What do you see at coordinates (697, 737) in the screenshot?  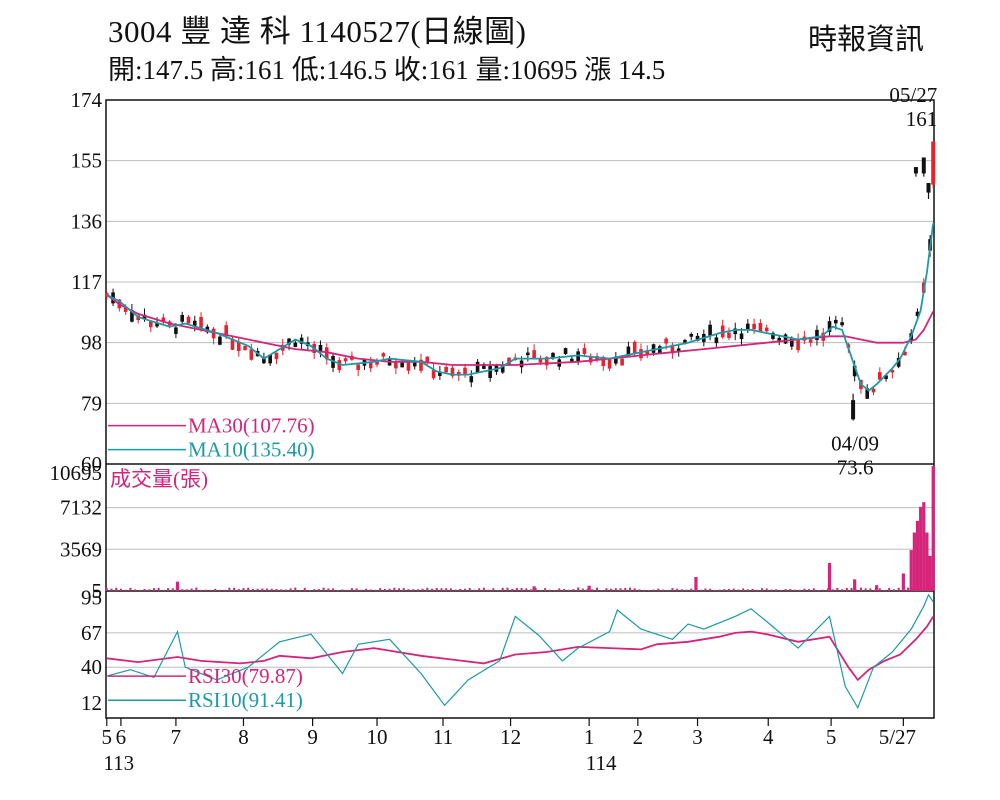 I see `x-tick-label: 3` at bounding box center [697, 737].